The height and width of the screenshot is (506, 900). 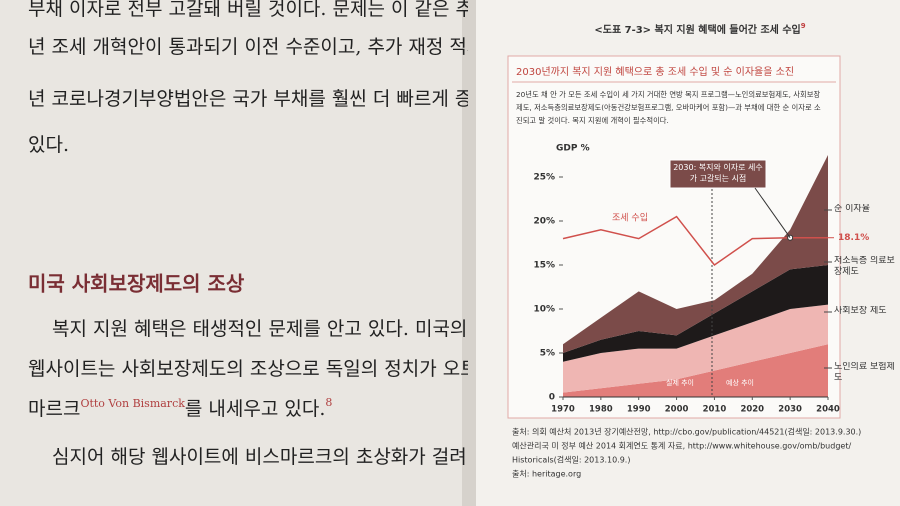 What do you see at coordinates (544, 178) in the screenshot?
I see `y-tick-label: 25%` at bounding box center [544, 178].